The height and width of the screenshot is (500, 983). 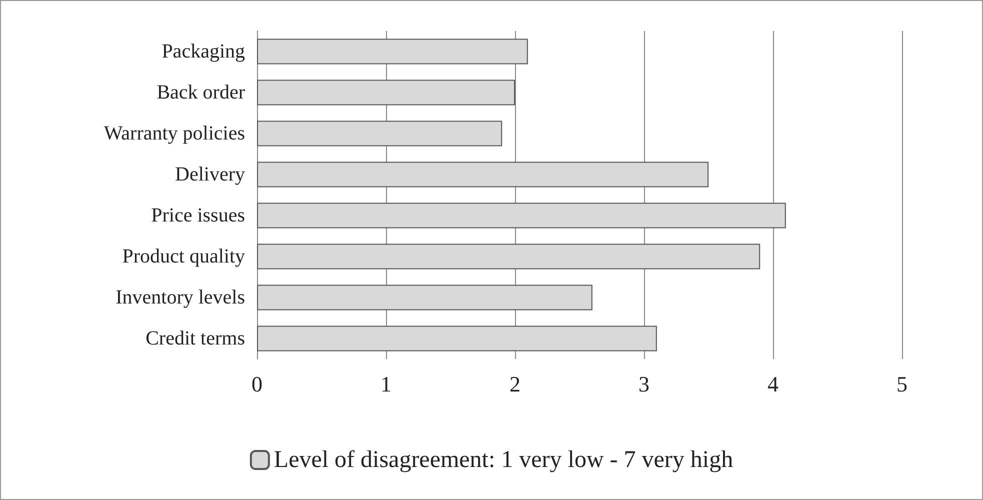 I want to click on y-tick-label: Inventory levels, so click(x=181, y=297).